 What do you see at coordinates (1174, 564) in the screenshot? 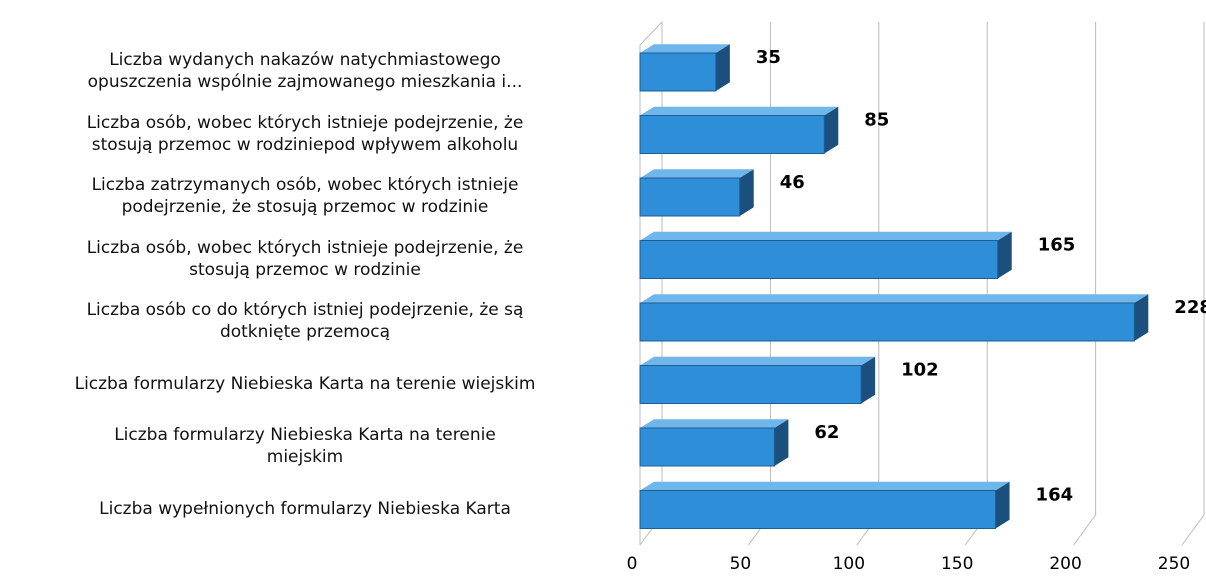
I see `x-tick-label: 250` at bounding box center [1174, 564].